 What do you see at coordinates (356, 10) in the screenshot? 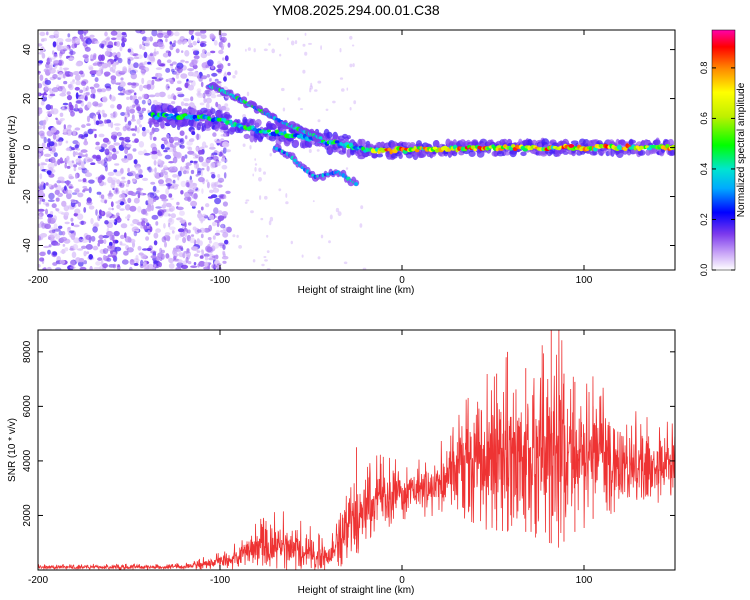
I see `figure-title: YM08.2025.294.00.01.C38` at bounding box center [356, 10].